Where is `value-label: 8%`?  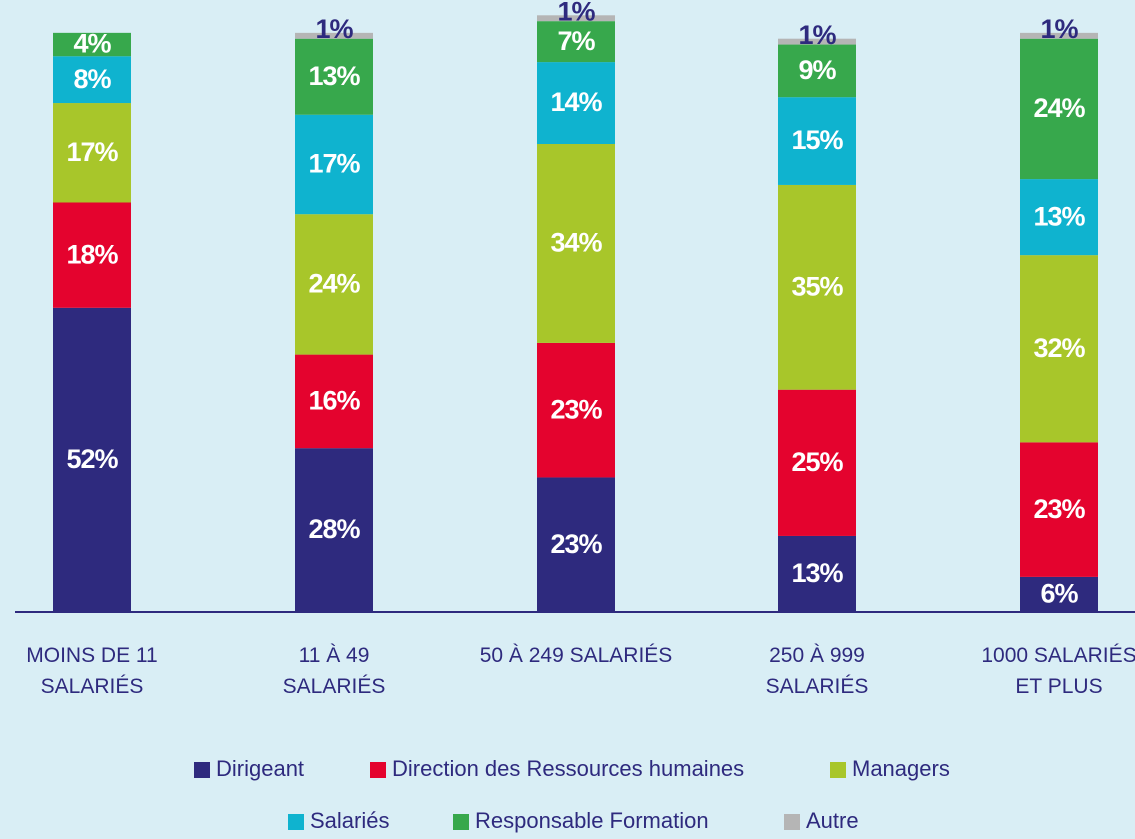 value-label: 8% is located at coordinates (92, 79).